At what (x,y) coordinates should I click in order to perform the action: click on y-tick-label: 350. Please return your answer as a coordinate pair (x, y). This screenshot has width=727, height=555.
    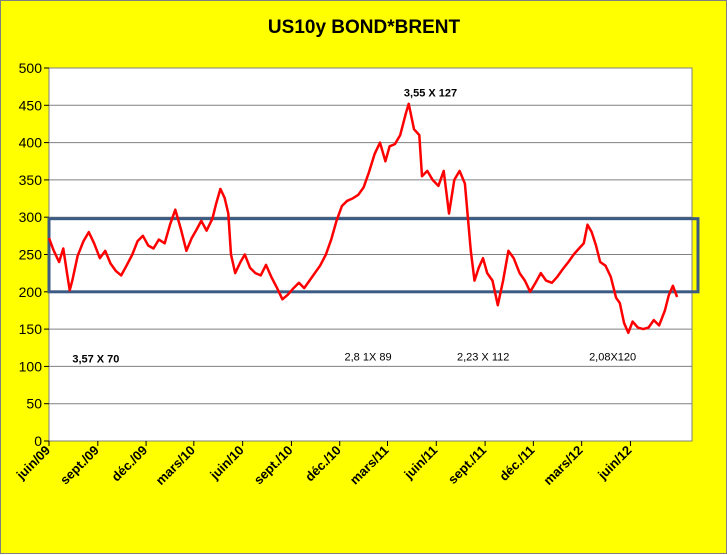
    Looking at the image, I should click on (31, 180).